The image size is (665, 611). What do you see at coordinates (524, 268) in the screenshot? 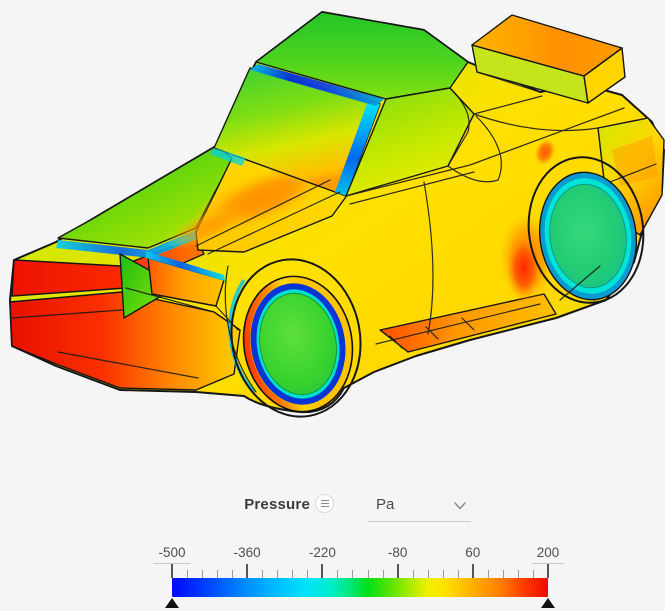
I see `quarter-pressure-spot` at bounding box center [524, 268].